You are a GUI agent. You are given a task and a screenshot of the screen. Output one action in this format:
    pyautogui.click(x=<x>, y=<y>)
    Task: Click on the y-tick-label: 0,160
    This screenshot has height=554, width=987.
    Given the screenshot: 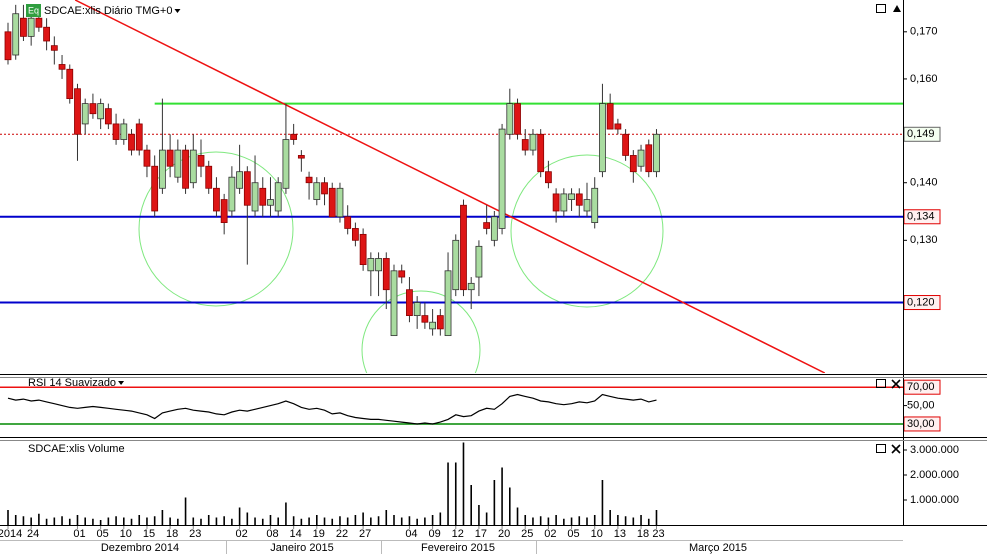 What is the action you would take?
    pyautogui.click(x=924, y=79)
    